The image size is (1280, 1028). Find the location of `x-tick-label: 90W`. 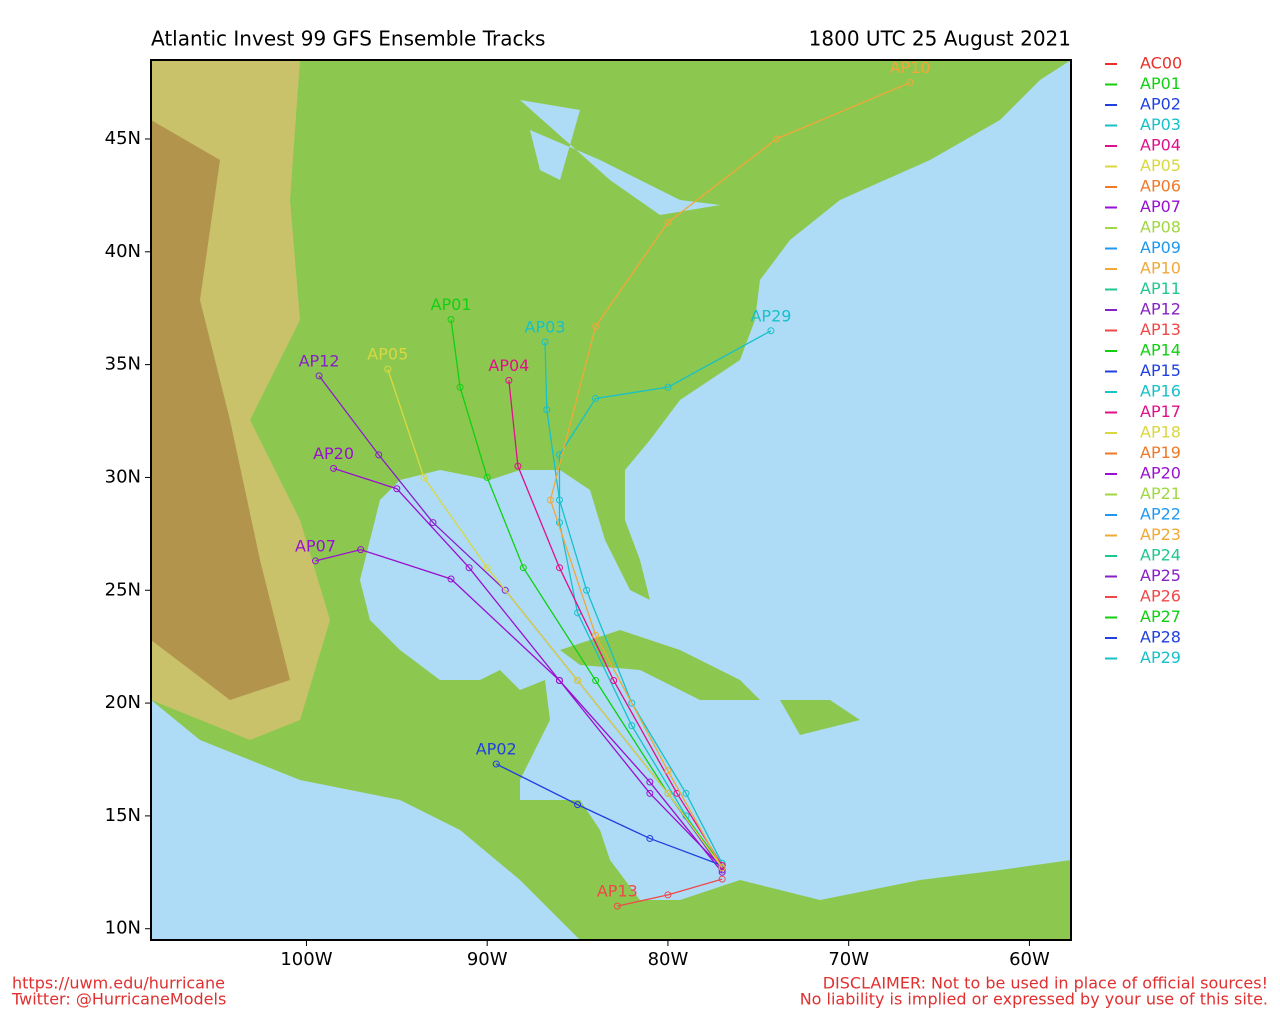

x-tick-label: 90W is located at coordinates (487, 959).